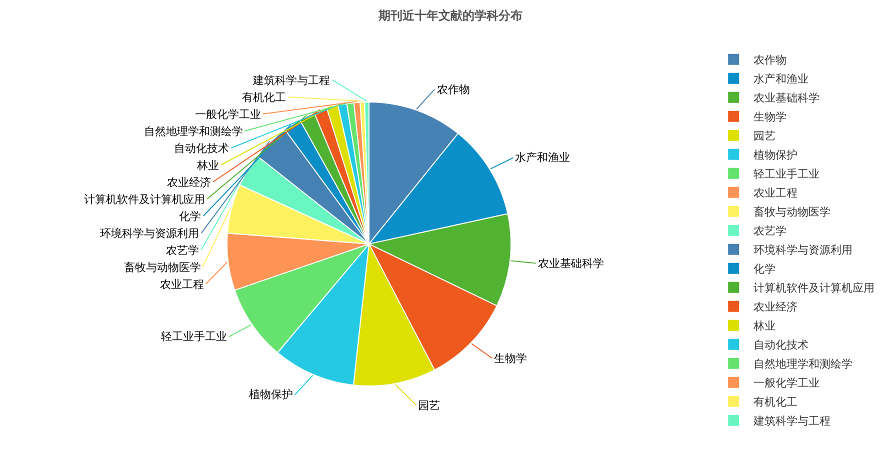 The height and width of the screenshot is (449, 892). Describe the element at coordinates (207, 165) in the screenshot. I see `slice-label: 林业` at that location.